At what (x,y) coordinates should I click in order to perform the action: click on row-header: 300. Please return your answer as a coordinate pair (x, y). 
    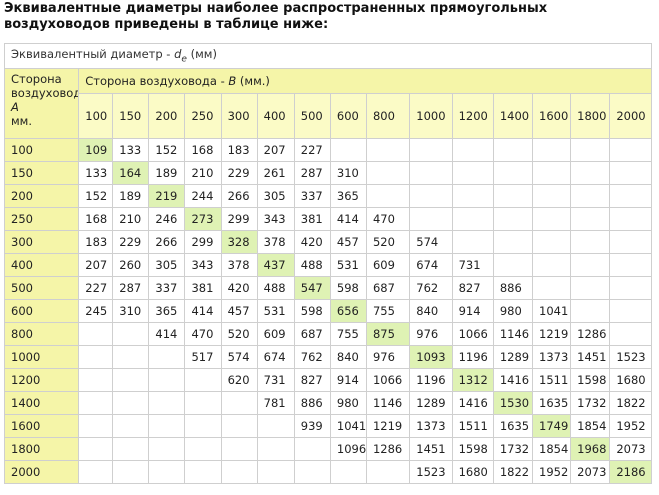
    Looking at the image, I should click on (41, 242).